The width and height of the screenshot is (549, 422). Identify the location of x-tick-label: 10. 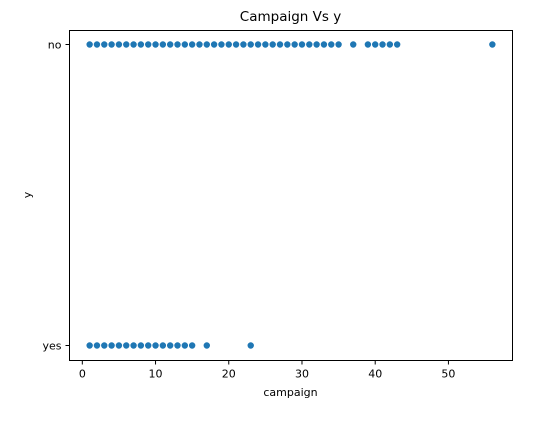
(156, 374).